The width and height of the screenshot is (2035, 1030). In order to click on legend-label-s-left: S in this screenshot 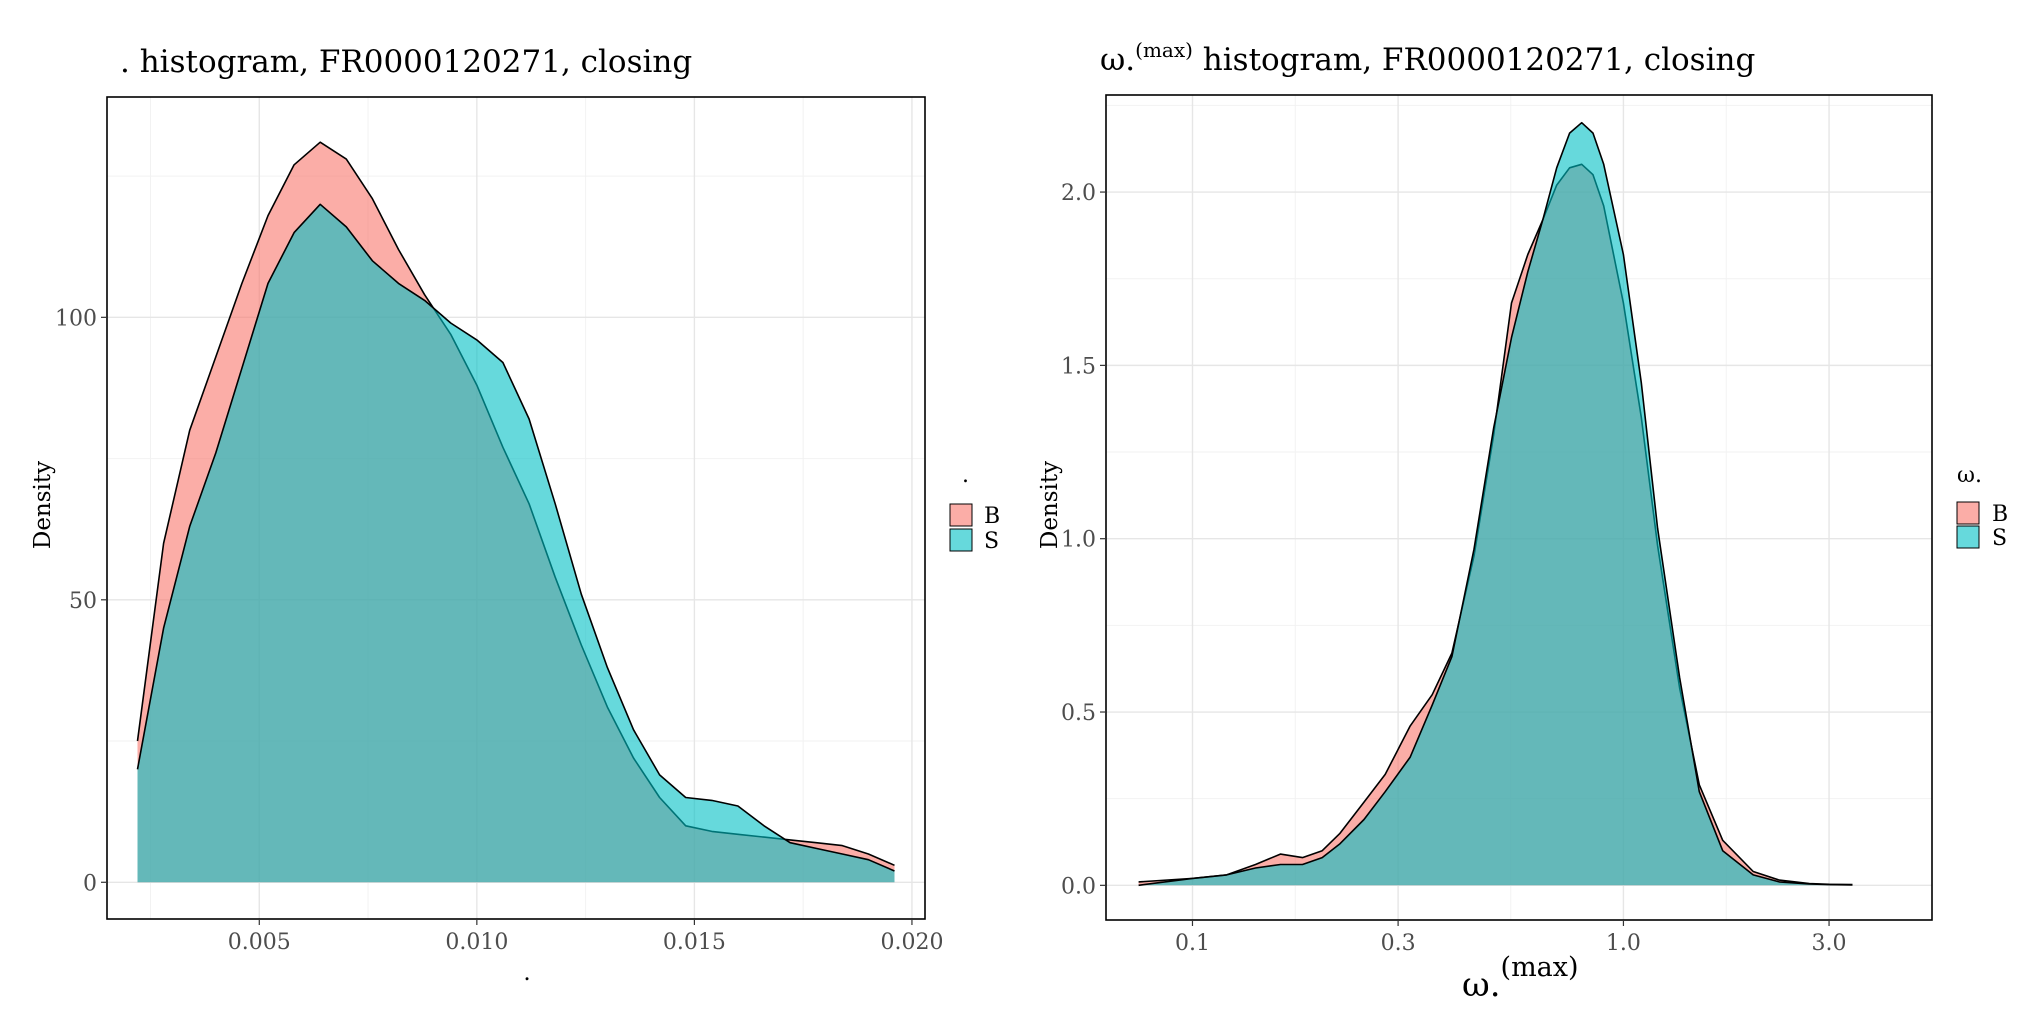, I will do `click(991, 541)`.